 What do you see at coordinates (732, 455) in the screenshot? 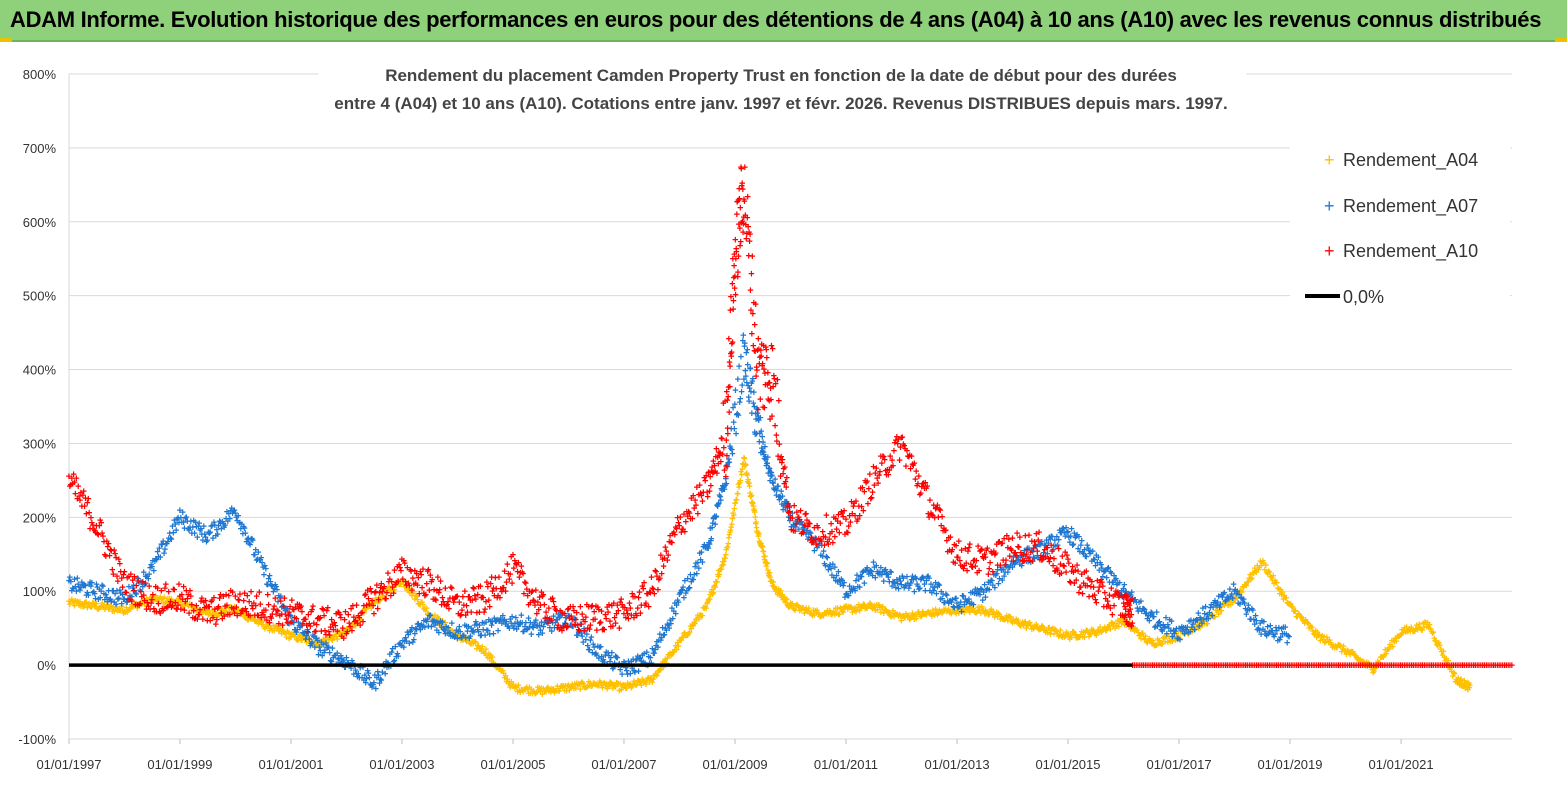
I see `point-rendement-a07: +` at bounding box center [732, 455].